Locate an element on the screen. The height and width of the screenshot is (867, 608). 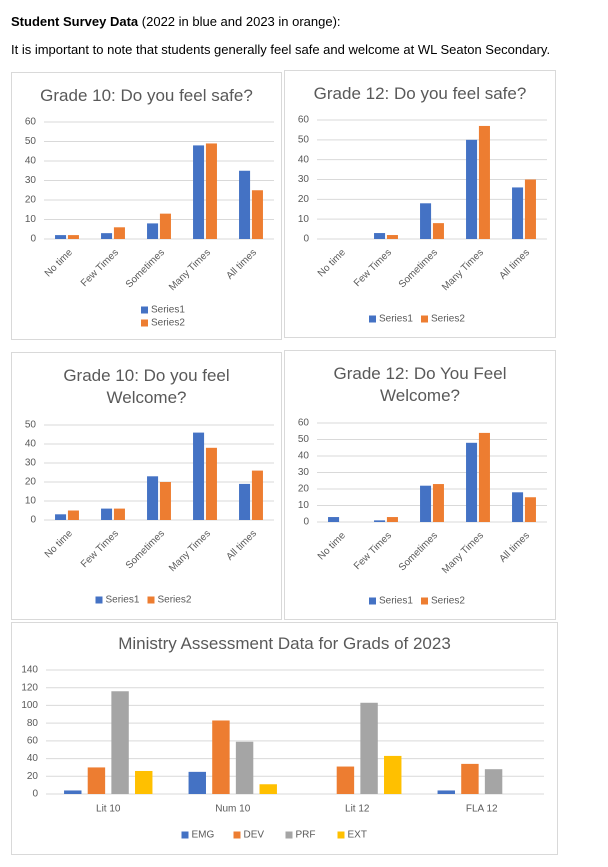
chart-title: Grade 12: Do you feel safe? is located at coordinates (420, 93).